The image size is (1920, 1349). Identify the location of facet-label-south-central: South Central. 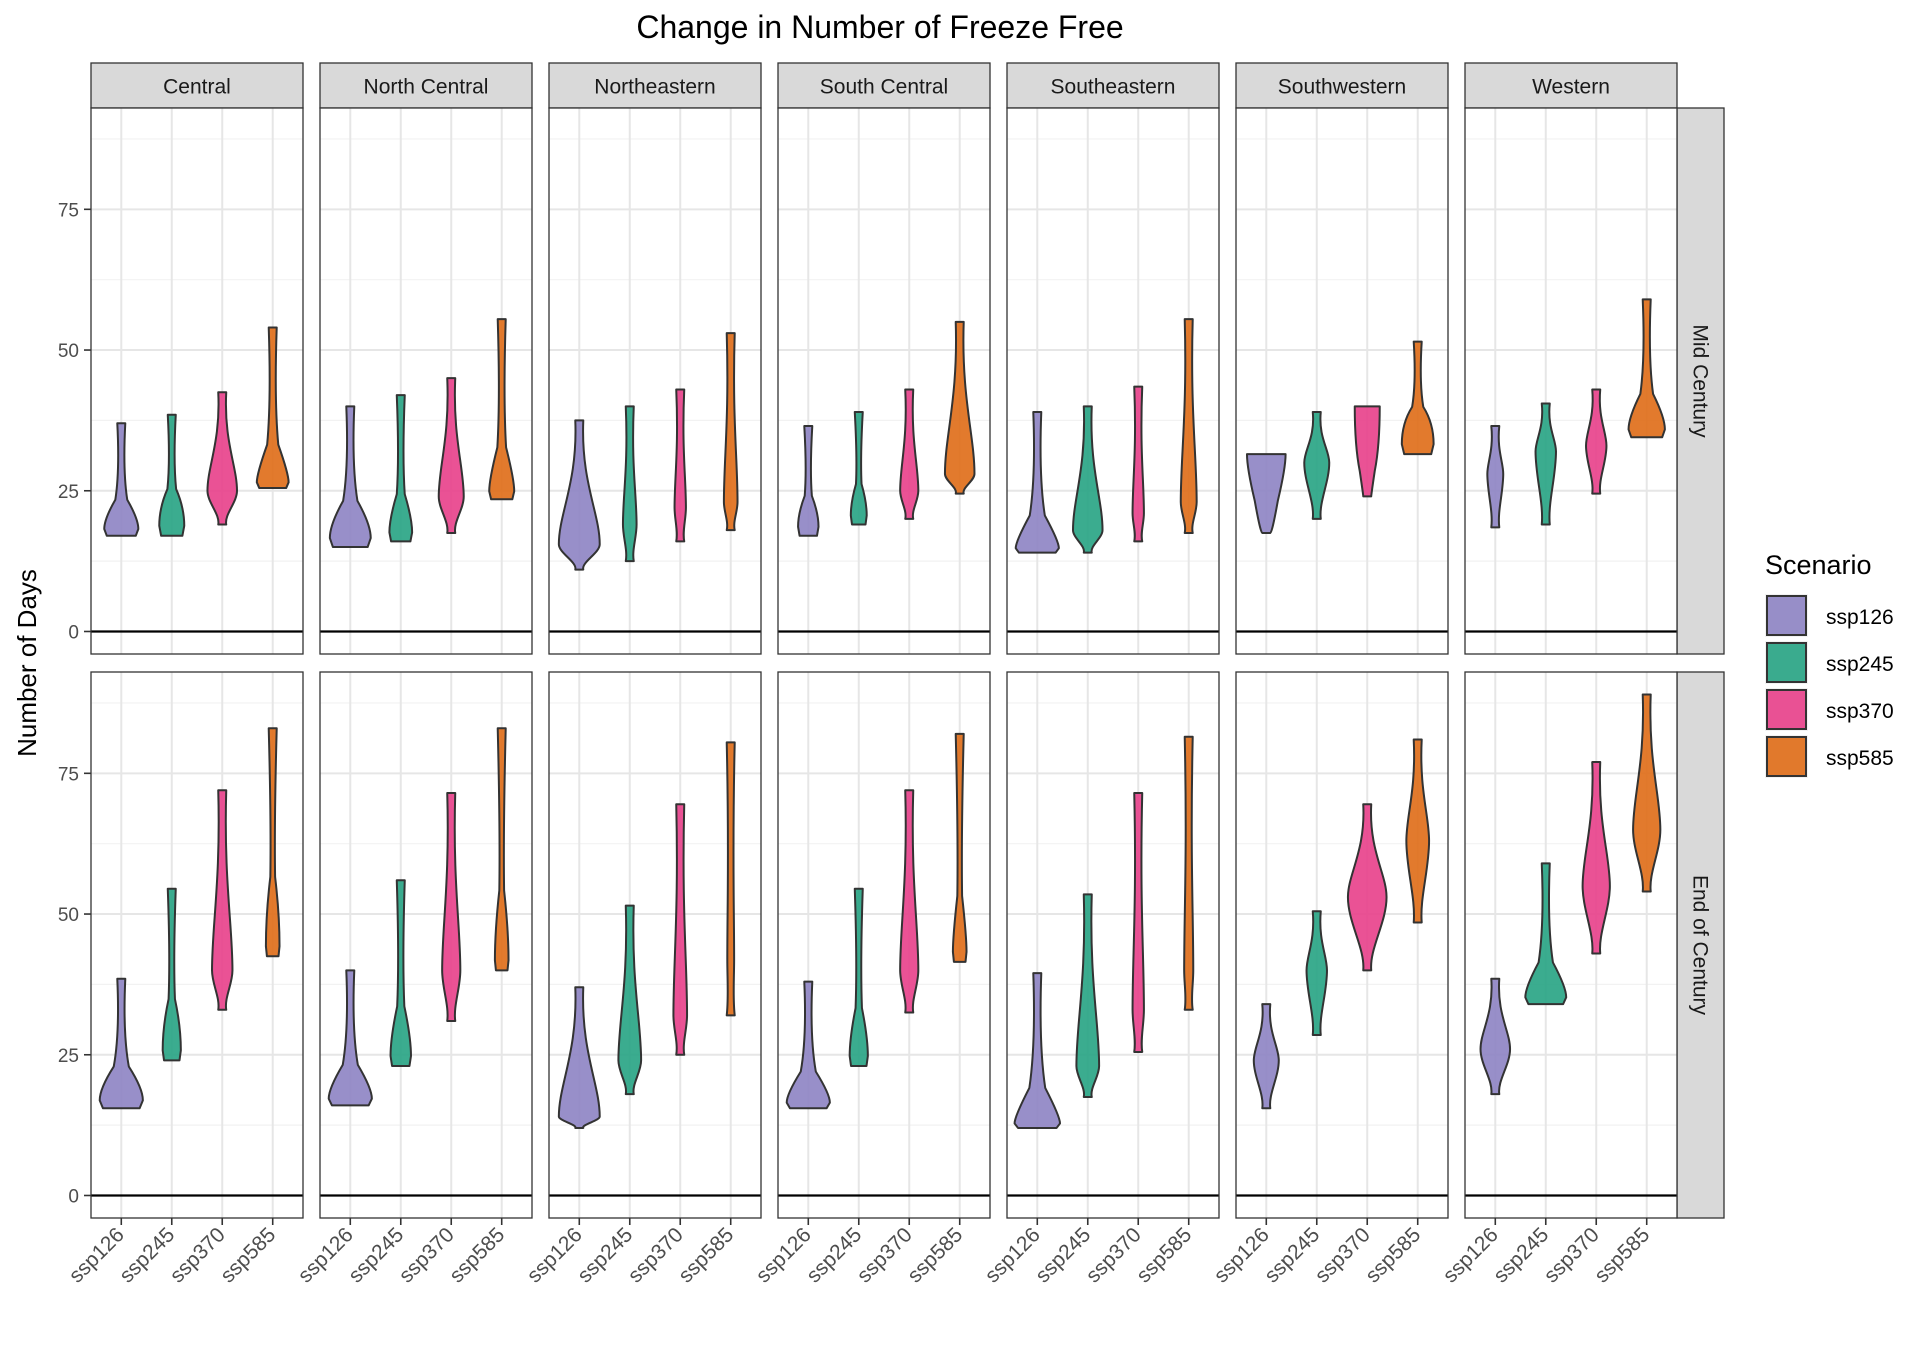
(884, 87).